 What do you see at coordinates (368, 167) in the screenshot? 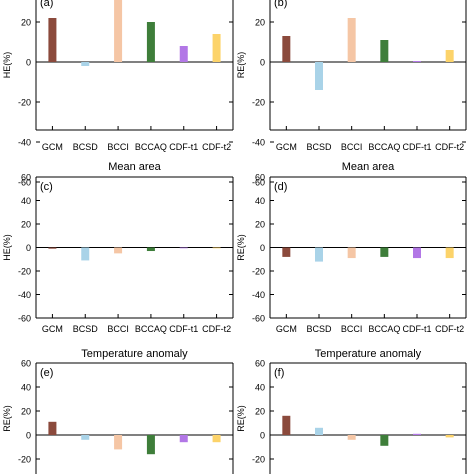
I see `panel-title: Mean area` at bounding box center [368, 167].